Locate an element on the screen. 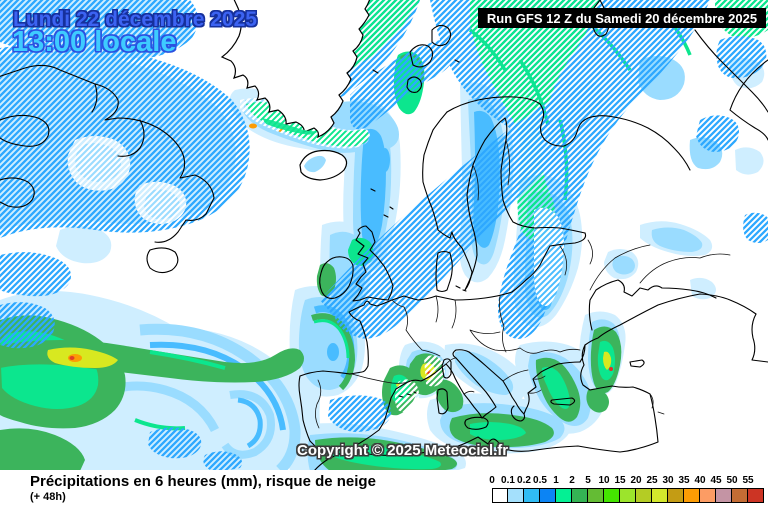 The height and width of the screenshot is (512, 768). legend-cell: 0.1 is located at coordinates (512, 489).